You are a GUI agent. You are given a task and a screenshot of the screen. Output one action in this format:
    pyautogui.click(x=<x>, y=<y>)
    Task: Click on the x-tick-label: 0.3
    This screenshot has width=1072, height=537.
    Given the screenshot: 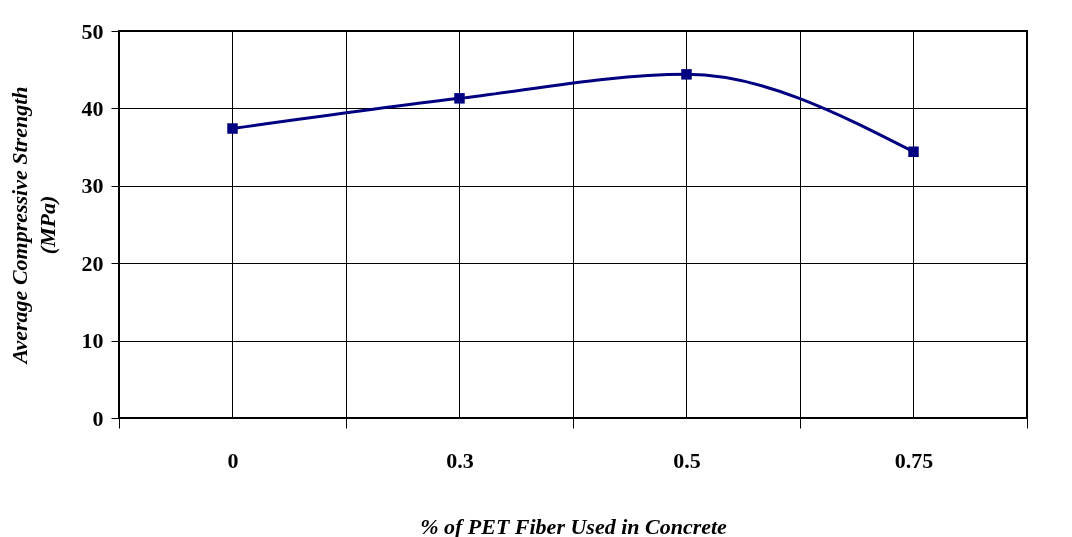 What is the action you would take?
    pyautogui.click(x=460, y=460)
    